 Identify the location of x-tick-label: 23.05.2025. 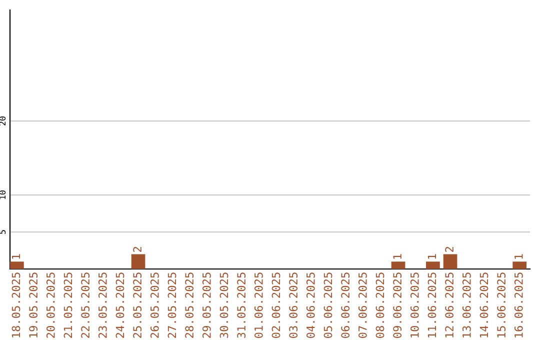
(102, 305).